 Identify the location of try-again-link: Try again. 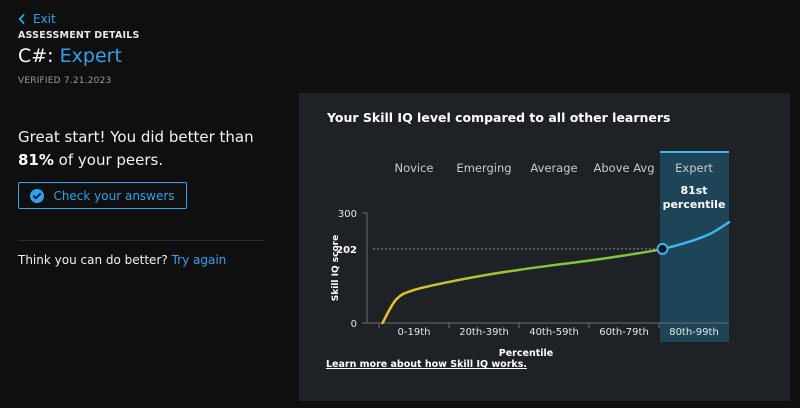
(199, 260).